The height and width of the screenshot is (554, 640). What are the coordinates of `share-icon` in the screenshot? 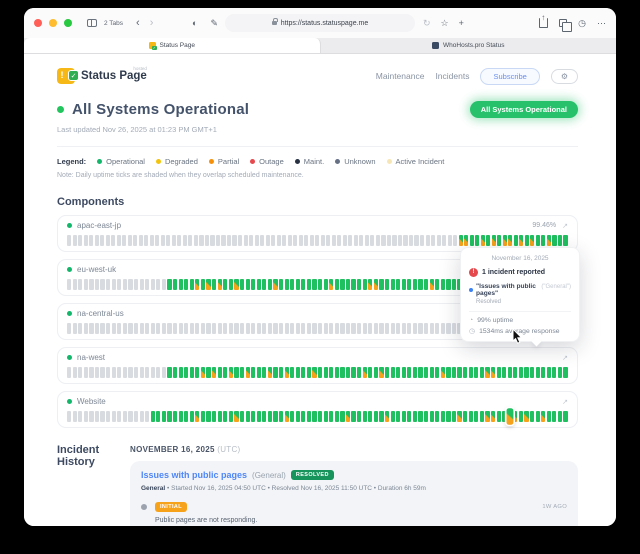 It's located at (544, 20).